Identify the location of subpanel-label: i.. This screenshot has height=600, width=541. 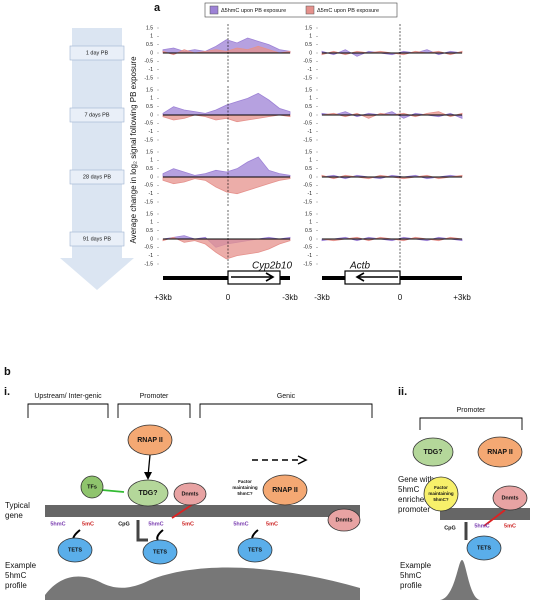
(7, 392).